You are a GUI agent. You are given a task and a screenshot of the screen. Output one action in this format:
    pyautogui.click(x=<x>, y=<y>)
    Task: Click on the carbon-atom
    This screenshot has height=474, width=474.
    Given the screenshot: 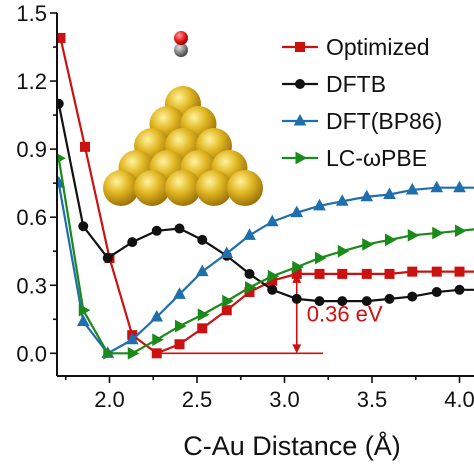 What is the action you would take?
    pyautogui.click(x=181, y=50)
    